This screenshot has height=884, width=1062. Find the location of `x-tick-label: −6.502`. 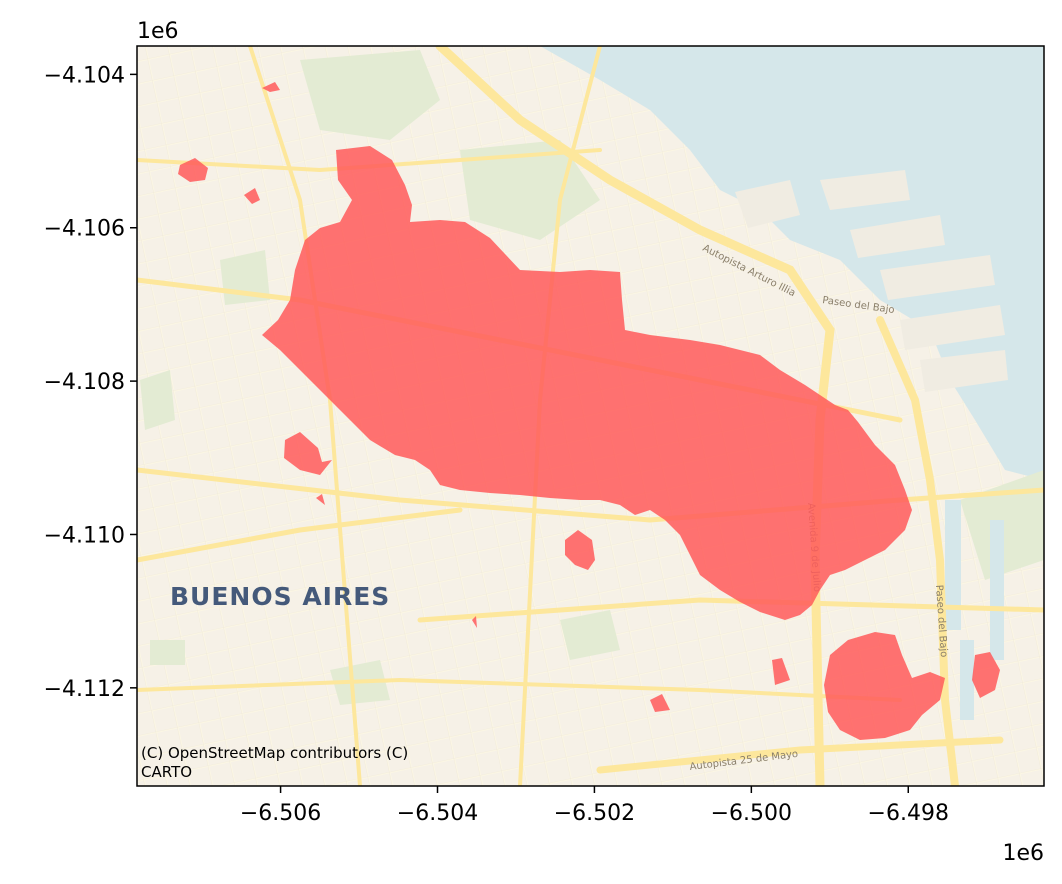

x-tick-label: −6.502 is located at coordinates (594, 813).